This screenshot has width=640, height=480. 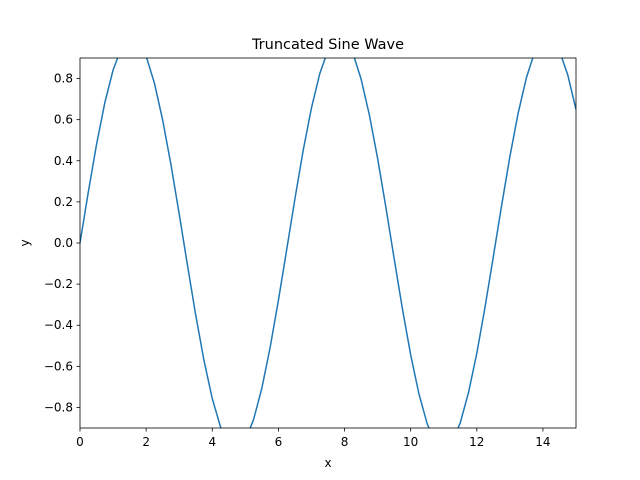 What do you see at coordinates (212, 442) in the screenshot?
I see `x-tick-label: 4` at bounding box center [212, 442].